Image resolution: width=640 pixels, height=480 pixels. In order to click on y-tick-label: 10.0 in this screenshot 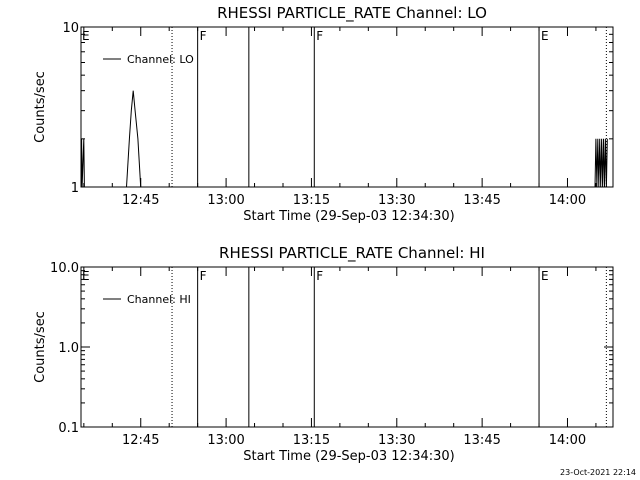, I will do `click(64, 268)`.